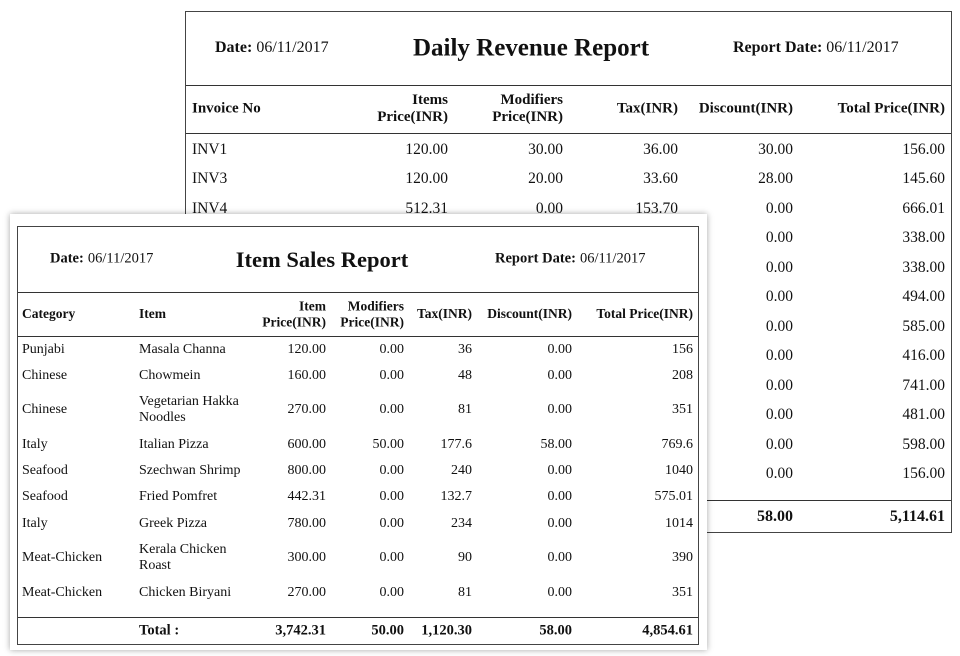 Image resolution: width=960 pixels, height=656 pixels. What do you see at coordinates (174, 444) in the screenshot?
I see `table-cell: Italian Pizza` at bounding box center [174, 444].